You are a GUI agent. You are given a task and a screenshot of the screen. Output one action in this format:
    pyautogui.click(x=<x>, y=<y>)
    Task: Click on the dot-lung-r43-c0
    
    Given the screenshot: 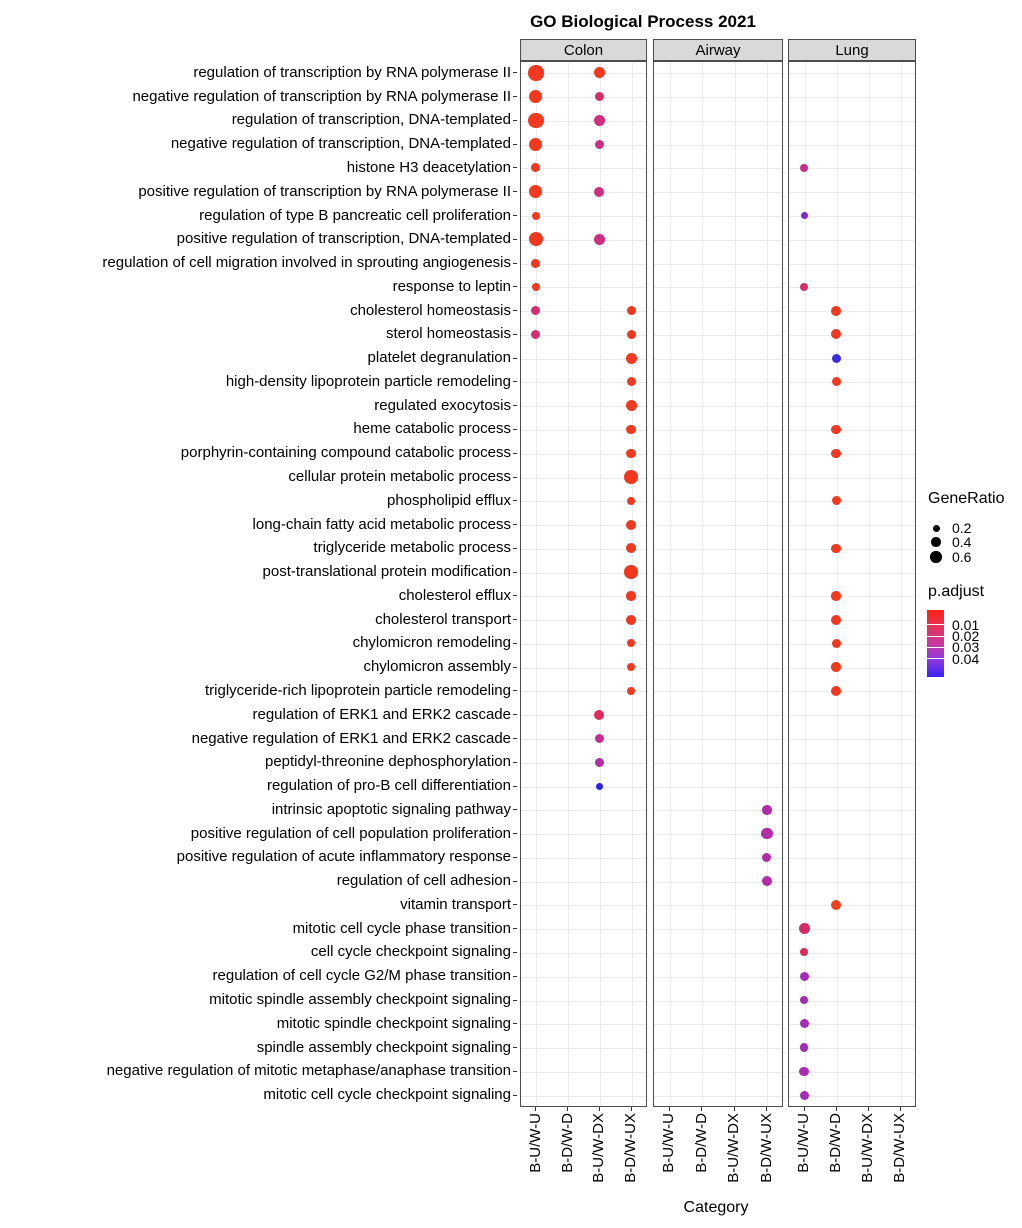 What is the action you would take?
    pyautogui.click(x=804, y=1095)
    